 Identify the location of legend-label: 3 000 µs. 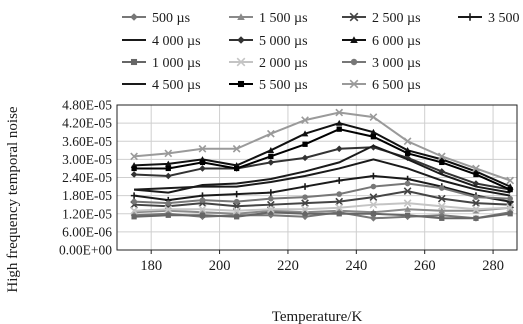
(396, 63).